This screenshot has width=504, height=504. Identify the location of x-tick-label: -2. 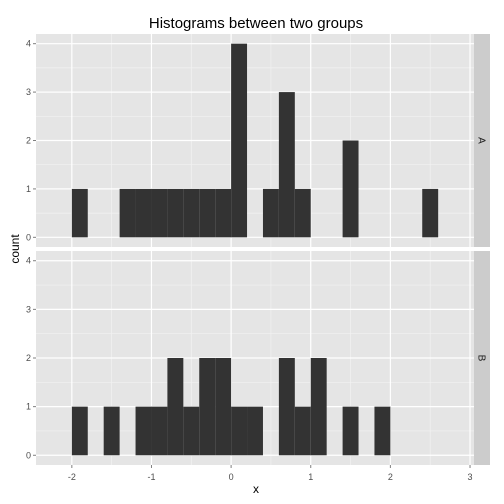
(72, 477).